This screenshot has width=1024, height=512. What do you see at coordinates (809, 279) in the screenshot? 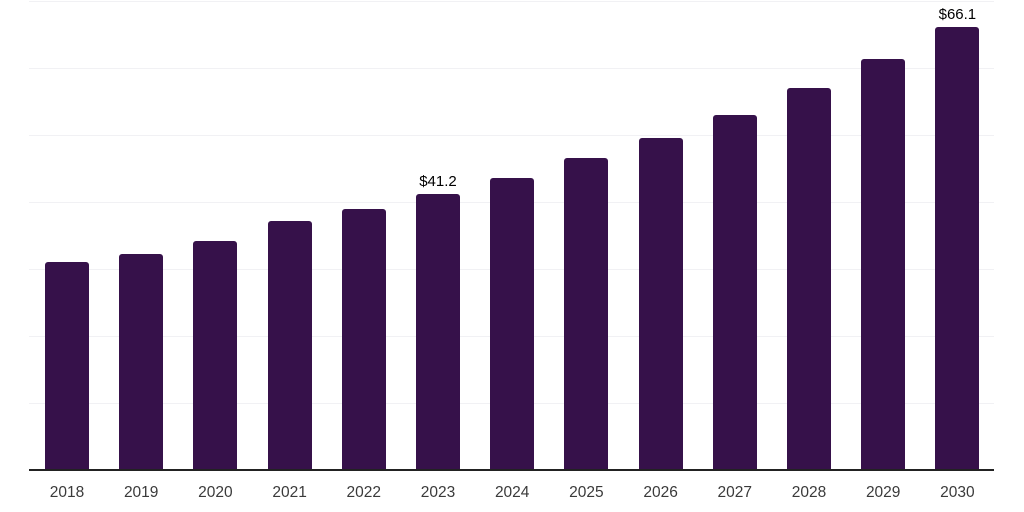
I see `bar-2028` at bounding box center [809, 279].